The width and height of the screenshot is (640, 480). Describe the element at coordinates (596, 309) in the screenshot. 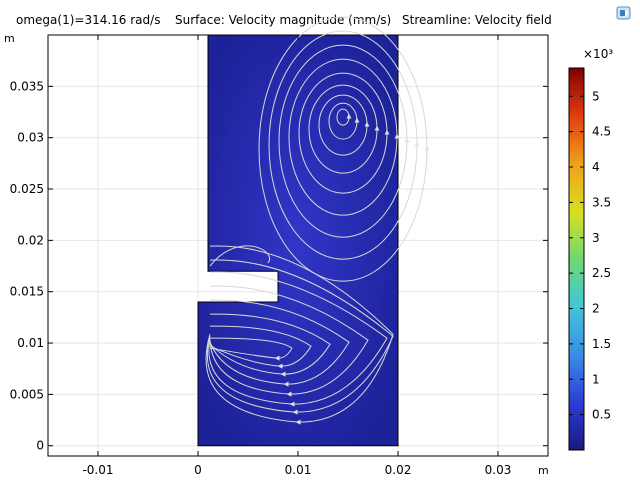

I see `colorbar-tick-label: 2` at that location.